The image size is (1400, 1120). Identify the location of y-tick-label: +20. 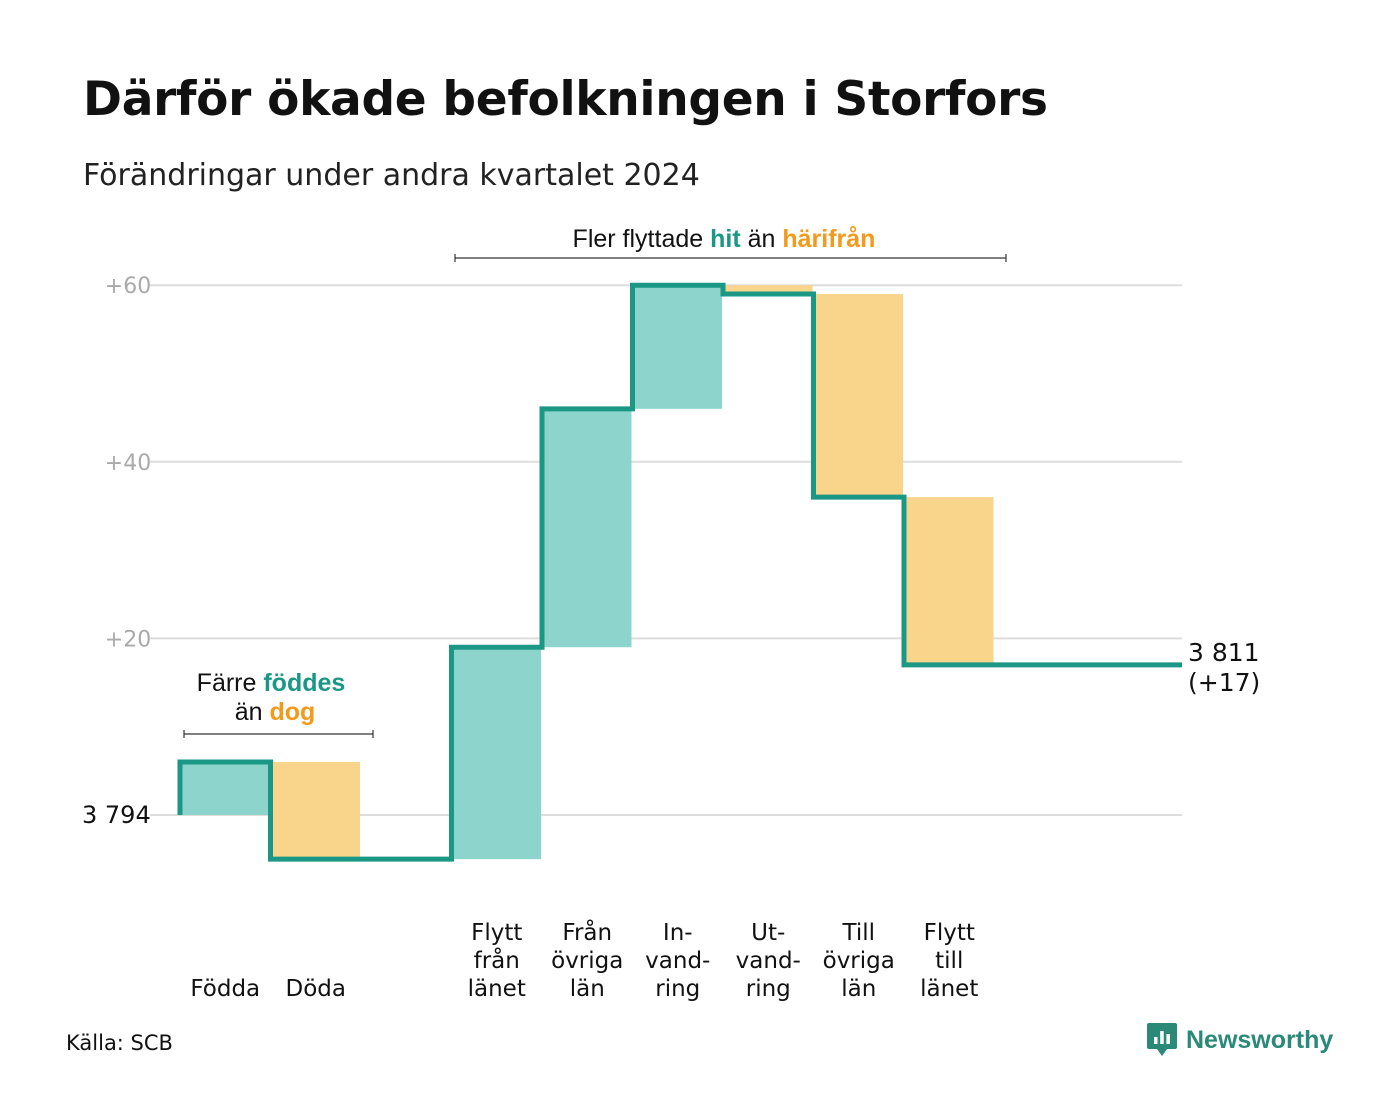
(128, 639).